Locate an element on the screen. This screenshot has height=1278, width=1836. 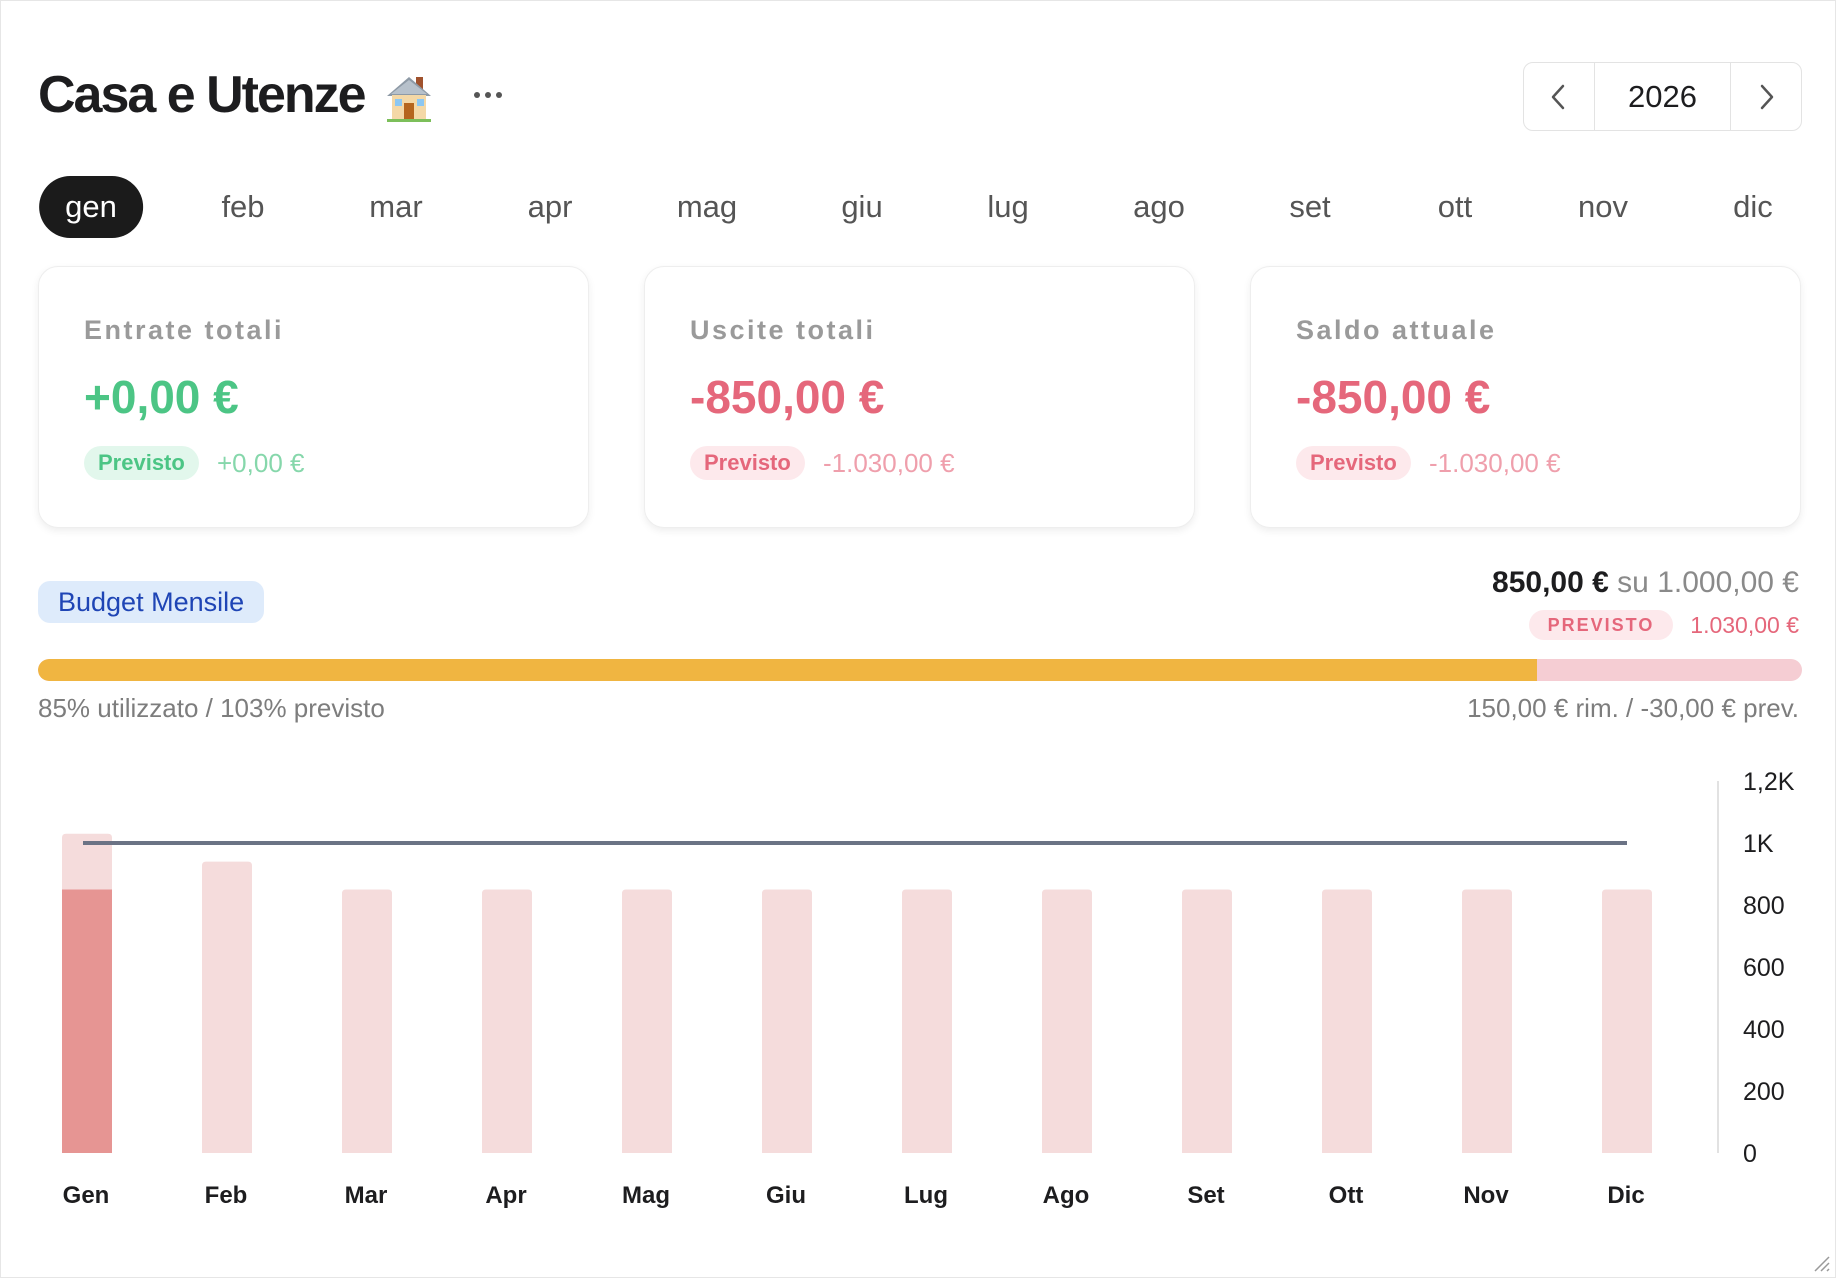
budget-badge: Budget Mensile is located at coordinates (151, 602).